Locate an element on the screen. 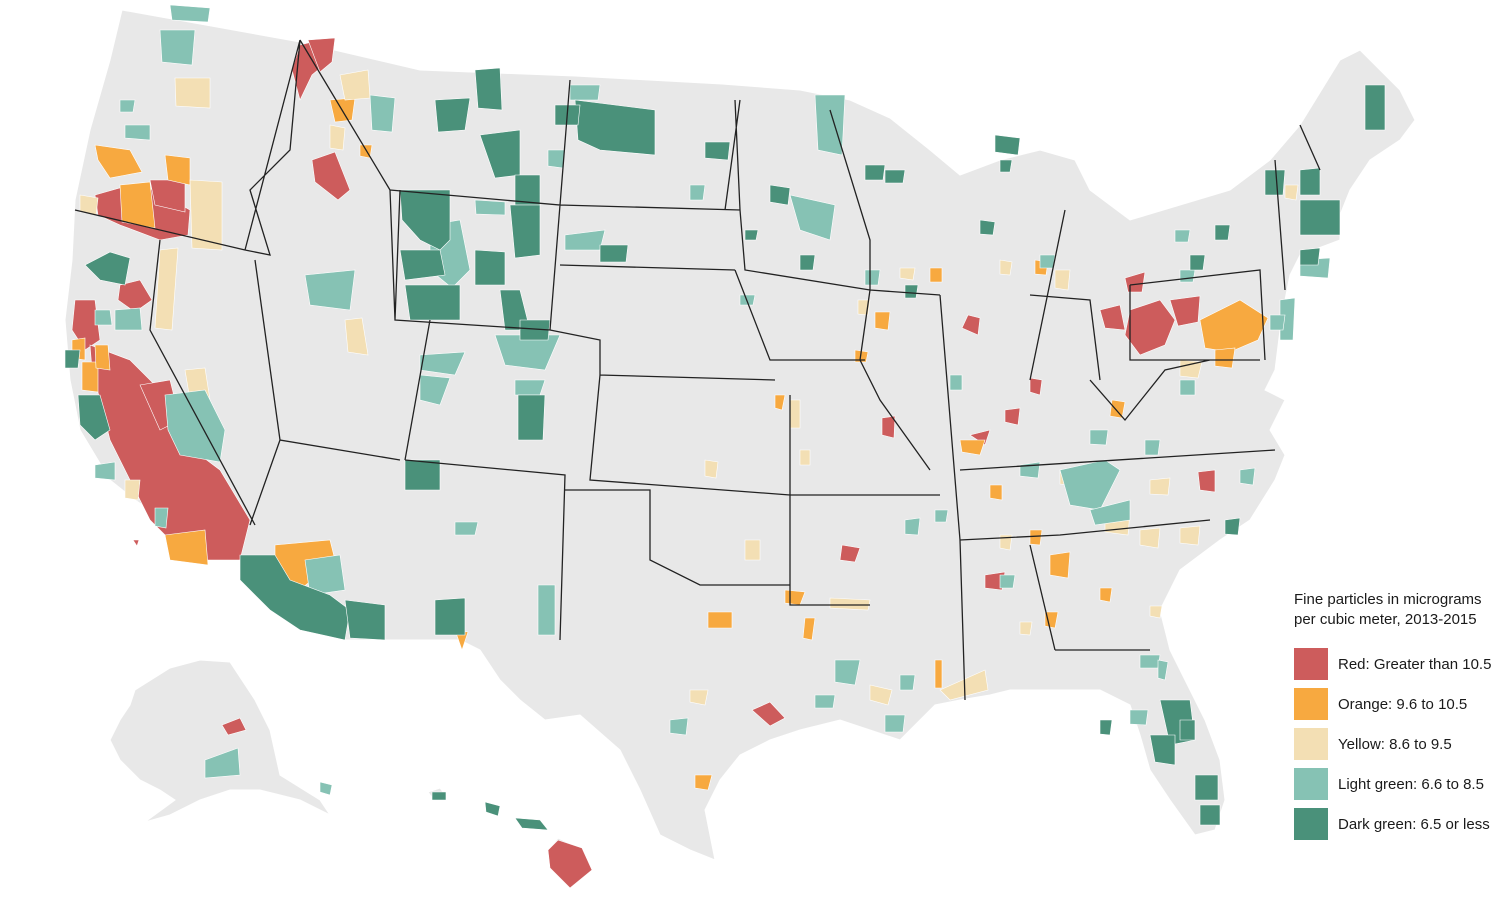 This screenshot has width=1500, height=897. legend-item-yellow: Yellow: 8.6 to 9.5 is located at coordinates (1394, 744).